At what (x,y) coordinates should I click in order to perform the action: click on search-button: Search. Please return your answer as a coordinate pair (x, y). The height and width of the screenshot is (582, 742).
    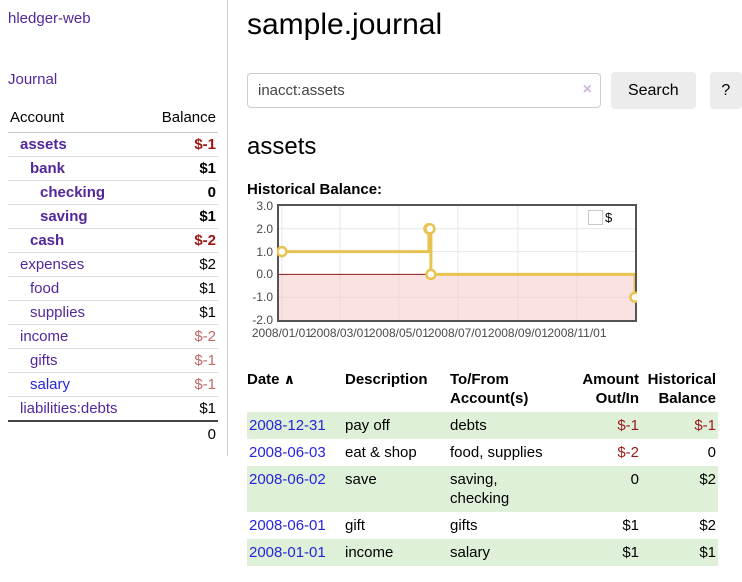
    Looking at the image, I should click on (653, 90).